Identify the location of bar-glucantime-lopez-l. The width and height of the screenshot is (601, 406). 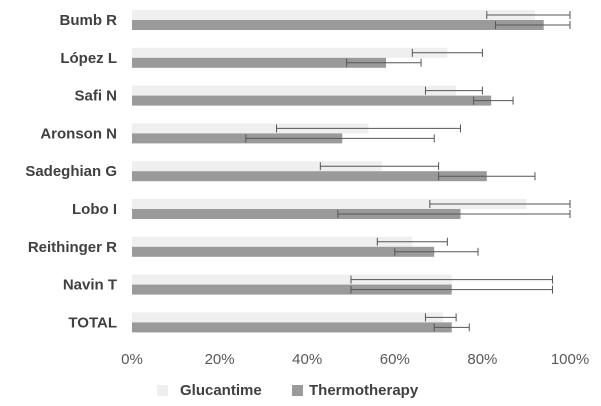
(290, 52).